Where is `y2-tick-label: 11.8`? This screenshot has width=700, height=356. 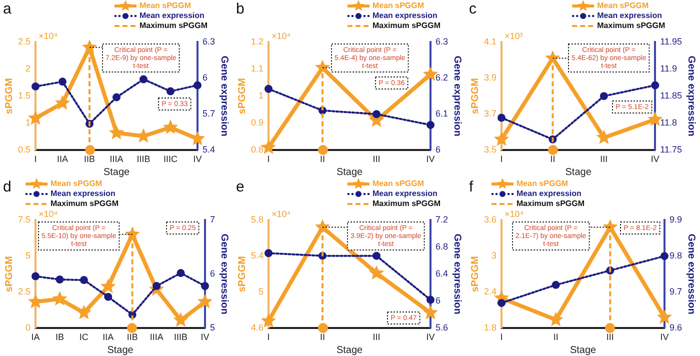
y2-tick-label: 11.8 is located at coordinates (669, 123).